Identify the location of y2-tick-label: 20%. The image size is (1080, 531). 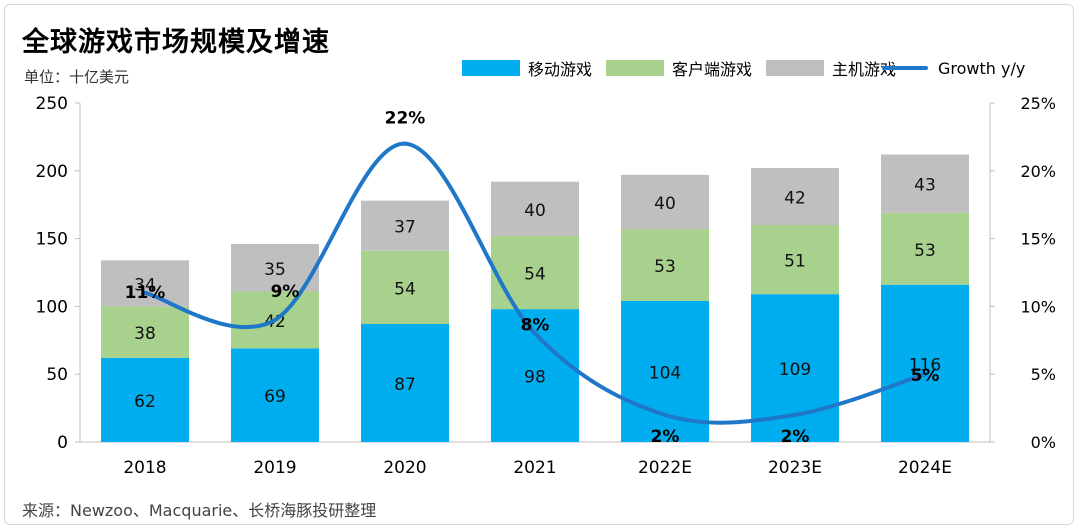
(1038, 171).